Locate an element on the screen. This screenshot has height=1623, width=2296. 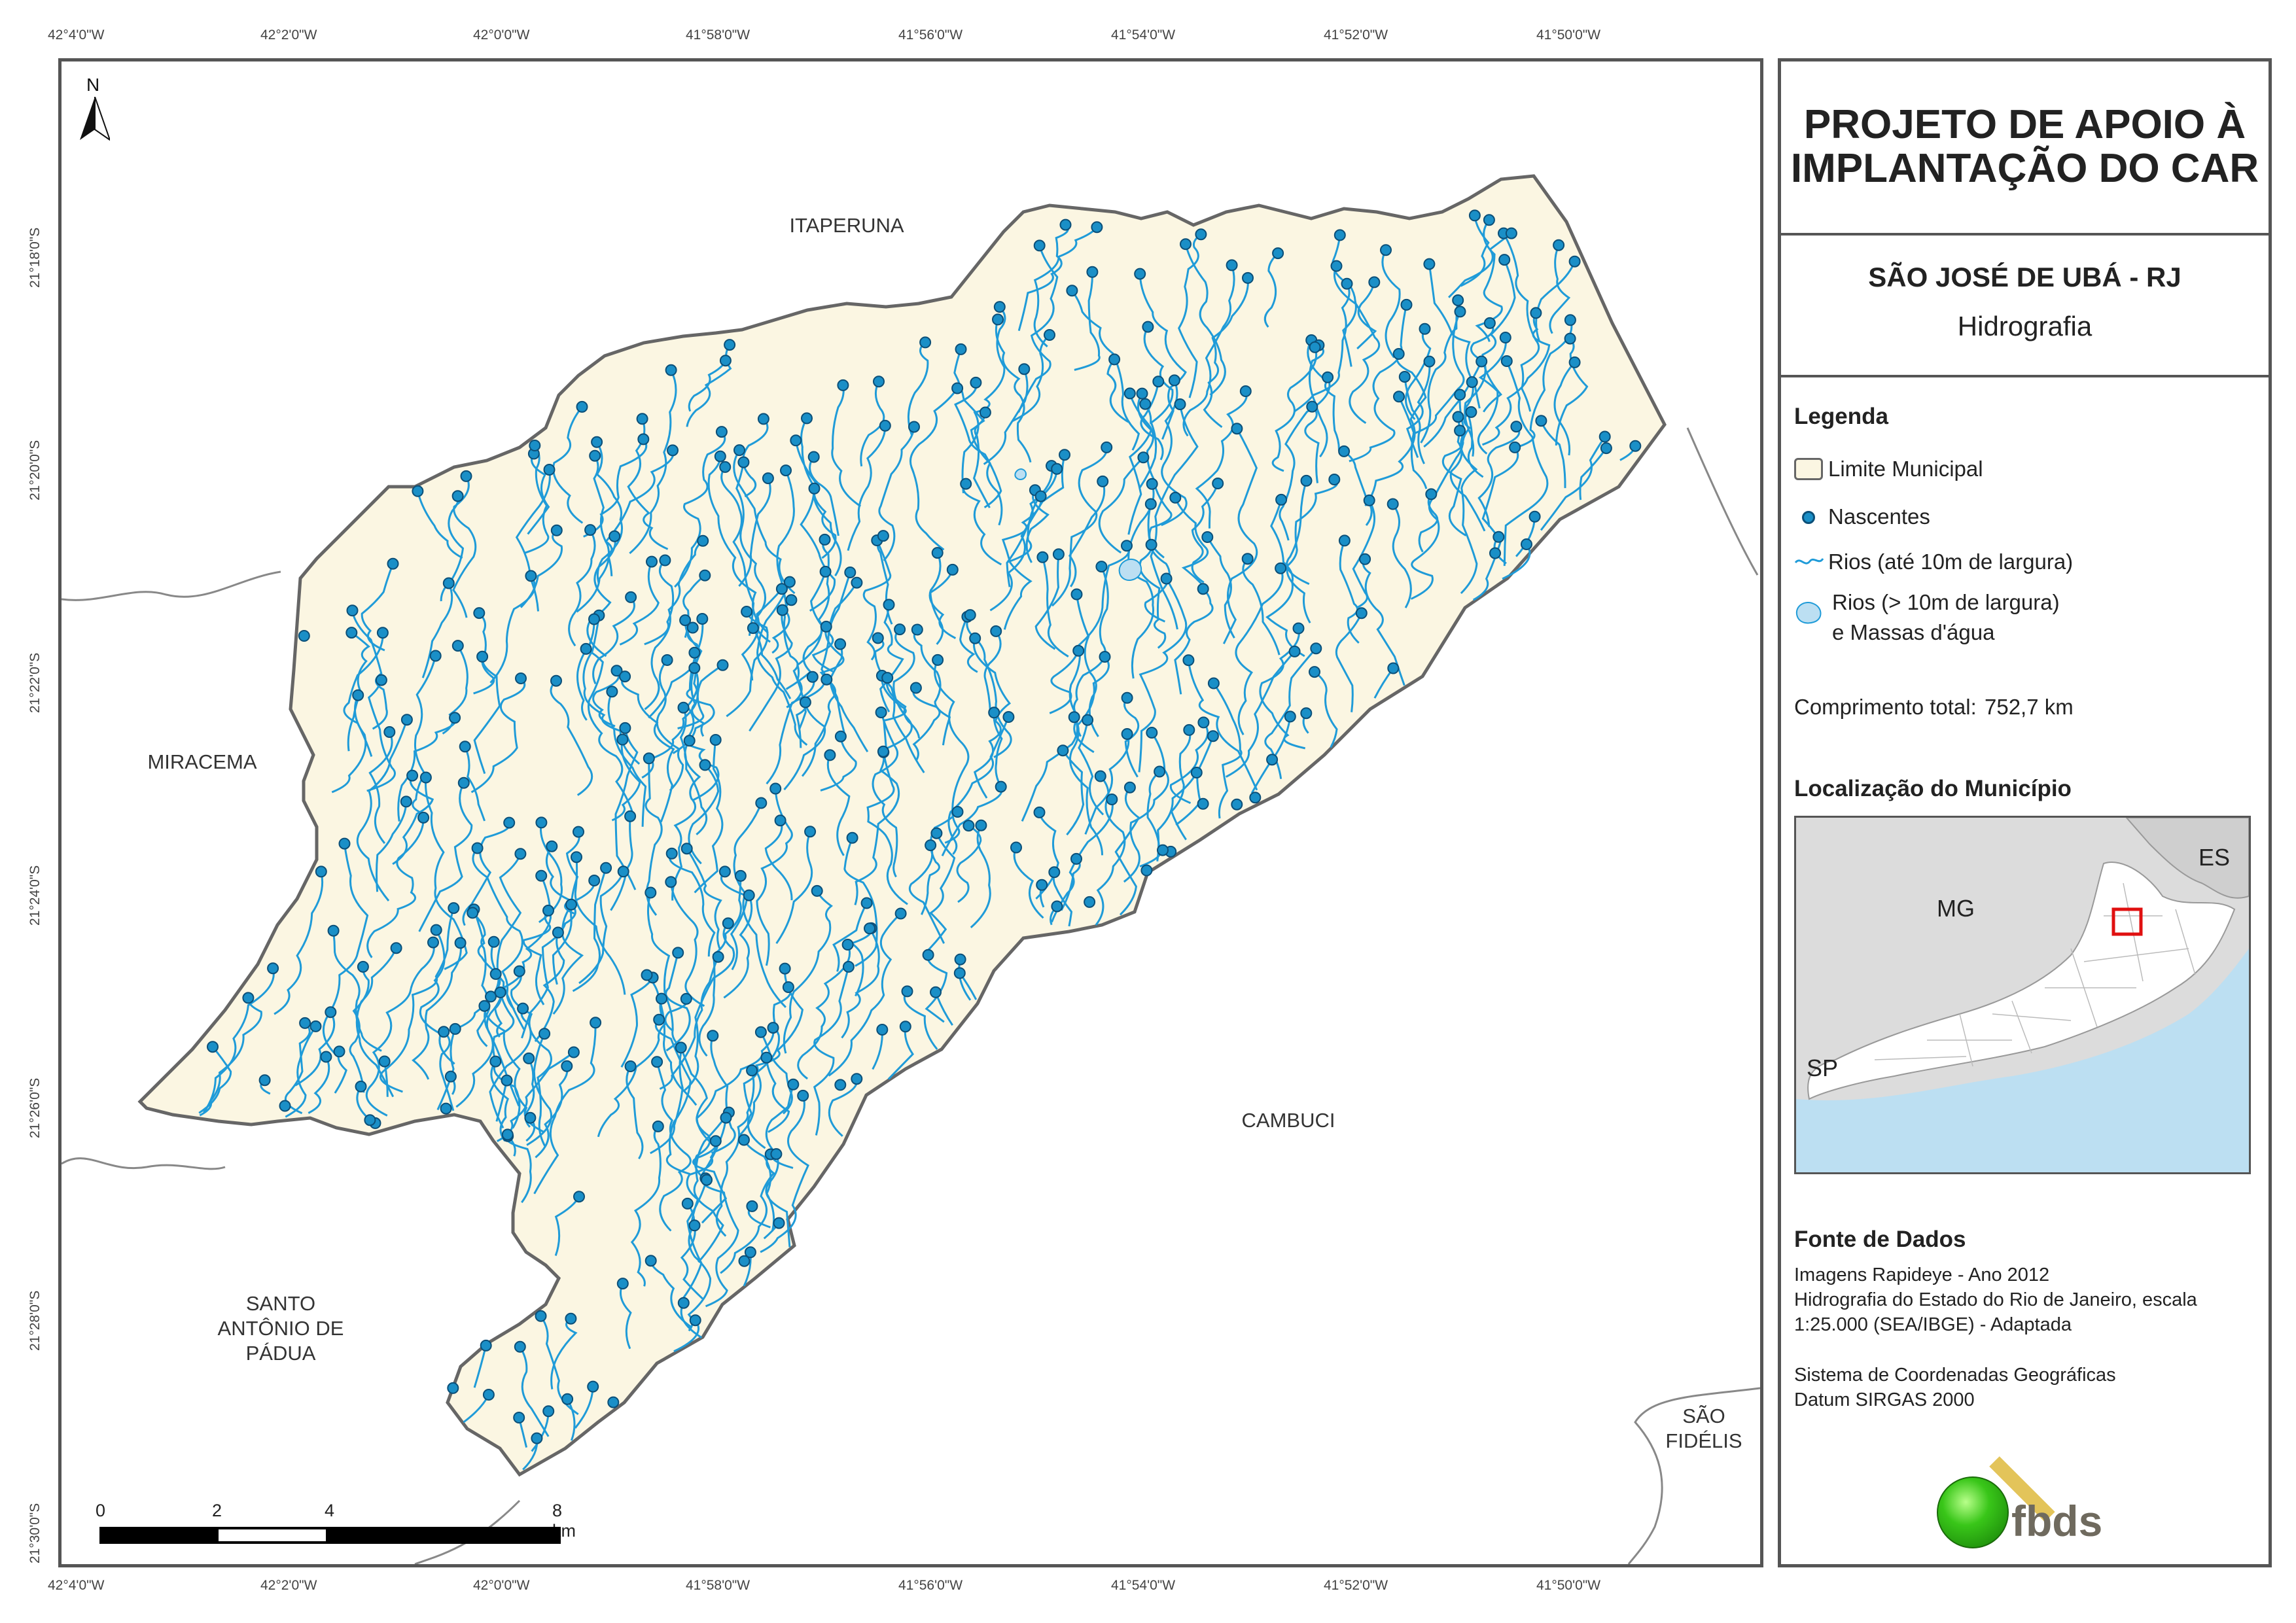
lat-tick: 21°22'0"S is located at coordinates (35, 682).